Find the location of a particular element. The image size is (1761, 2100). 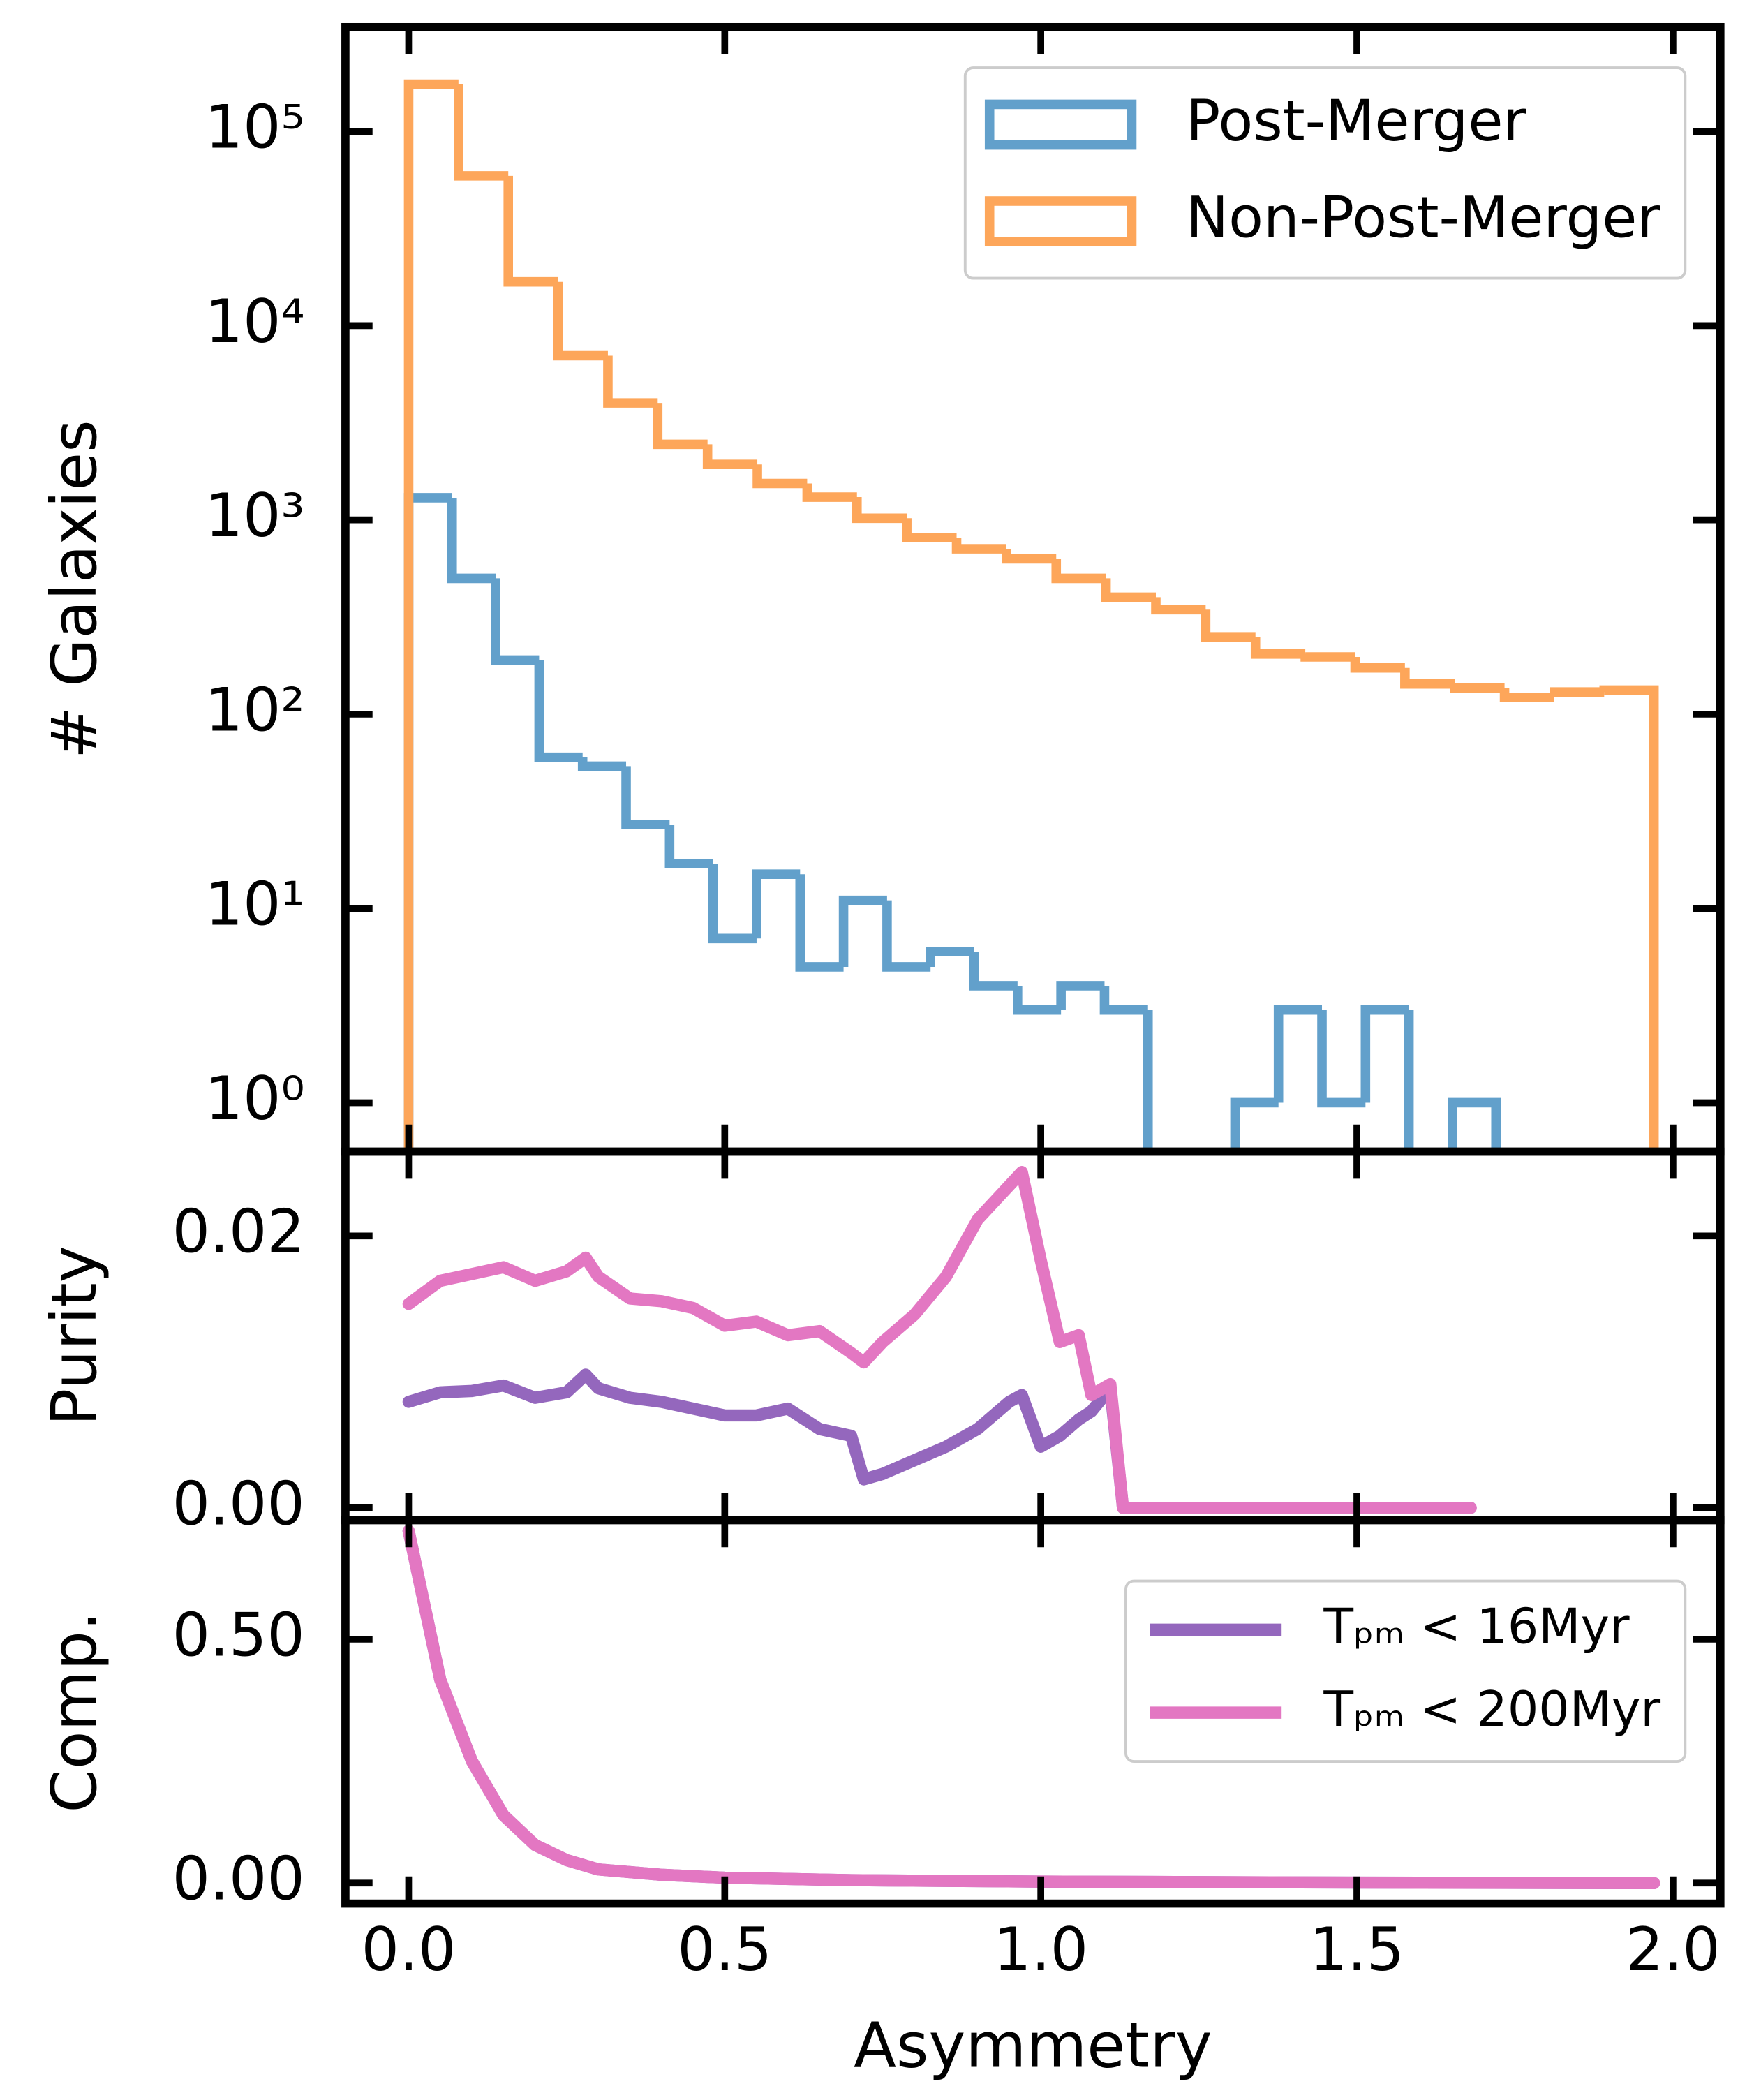

y-axis-label: # Galaxies is located at coordinates (74, 589).